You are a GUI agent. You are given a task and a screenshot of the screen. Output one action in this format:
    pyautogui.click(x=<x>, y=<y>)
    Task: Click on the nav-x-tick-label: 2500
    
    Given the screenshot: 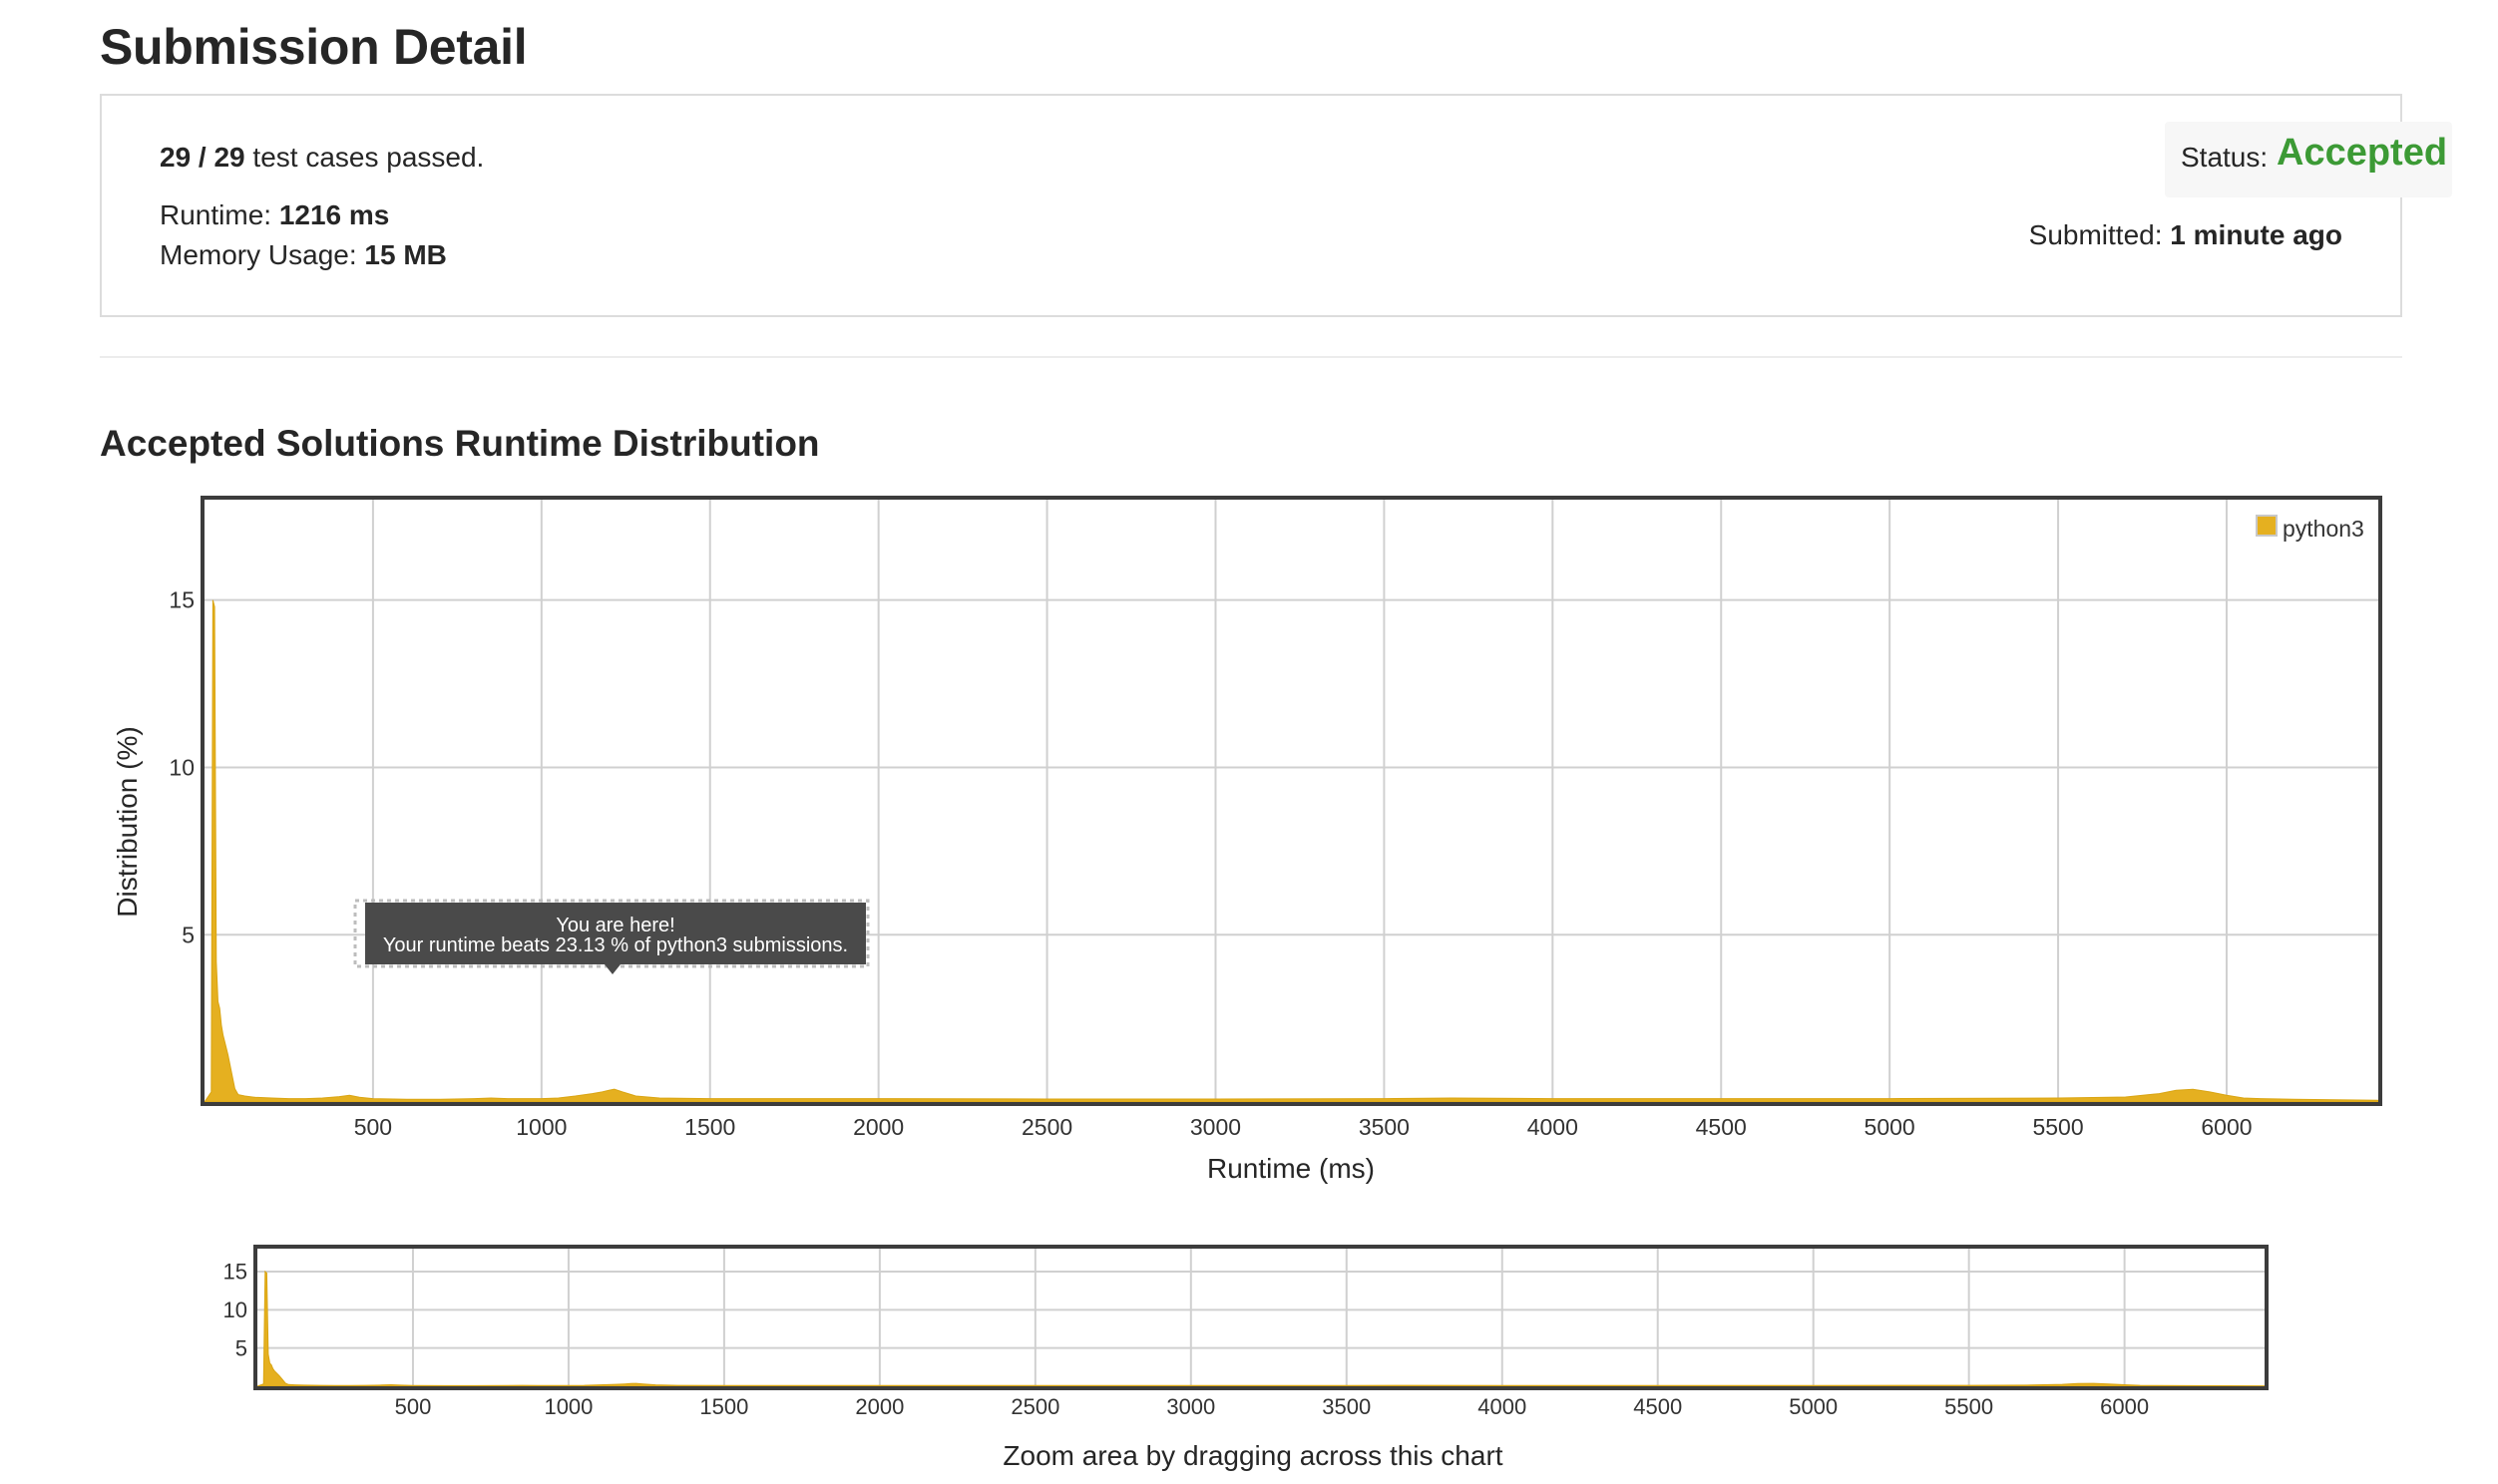 What is the action you would take?
    pyautogui.click(x=1035, y=1406)
    